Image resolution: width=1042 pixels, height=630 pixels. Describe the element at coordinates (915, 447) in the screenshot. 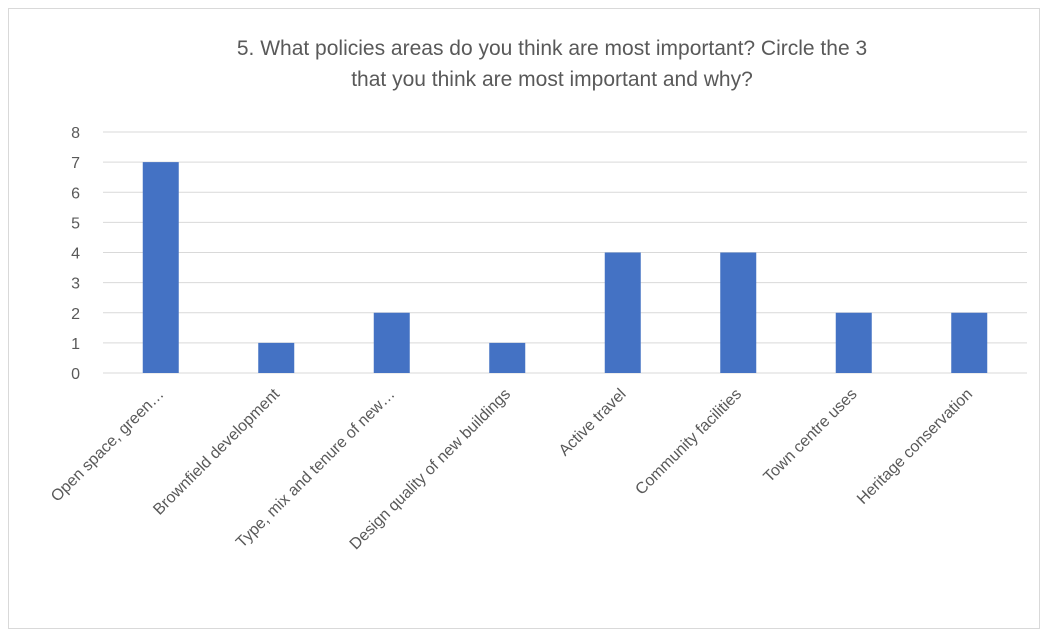

I see `x-category-label: Heritage conservation` at that location.